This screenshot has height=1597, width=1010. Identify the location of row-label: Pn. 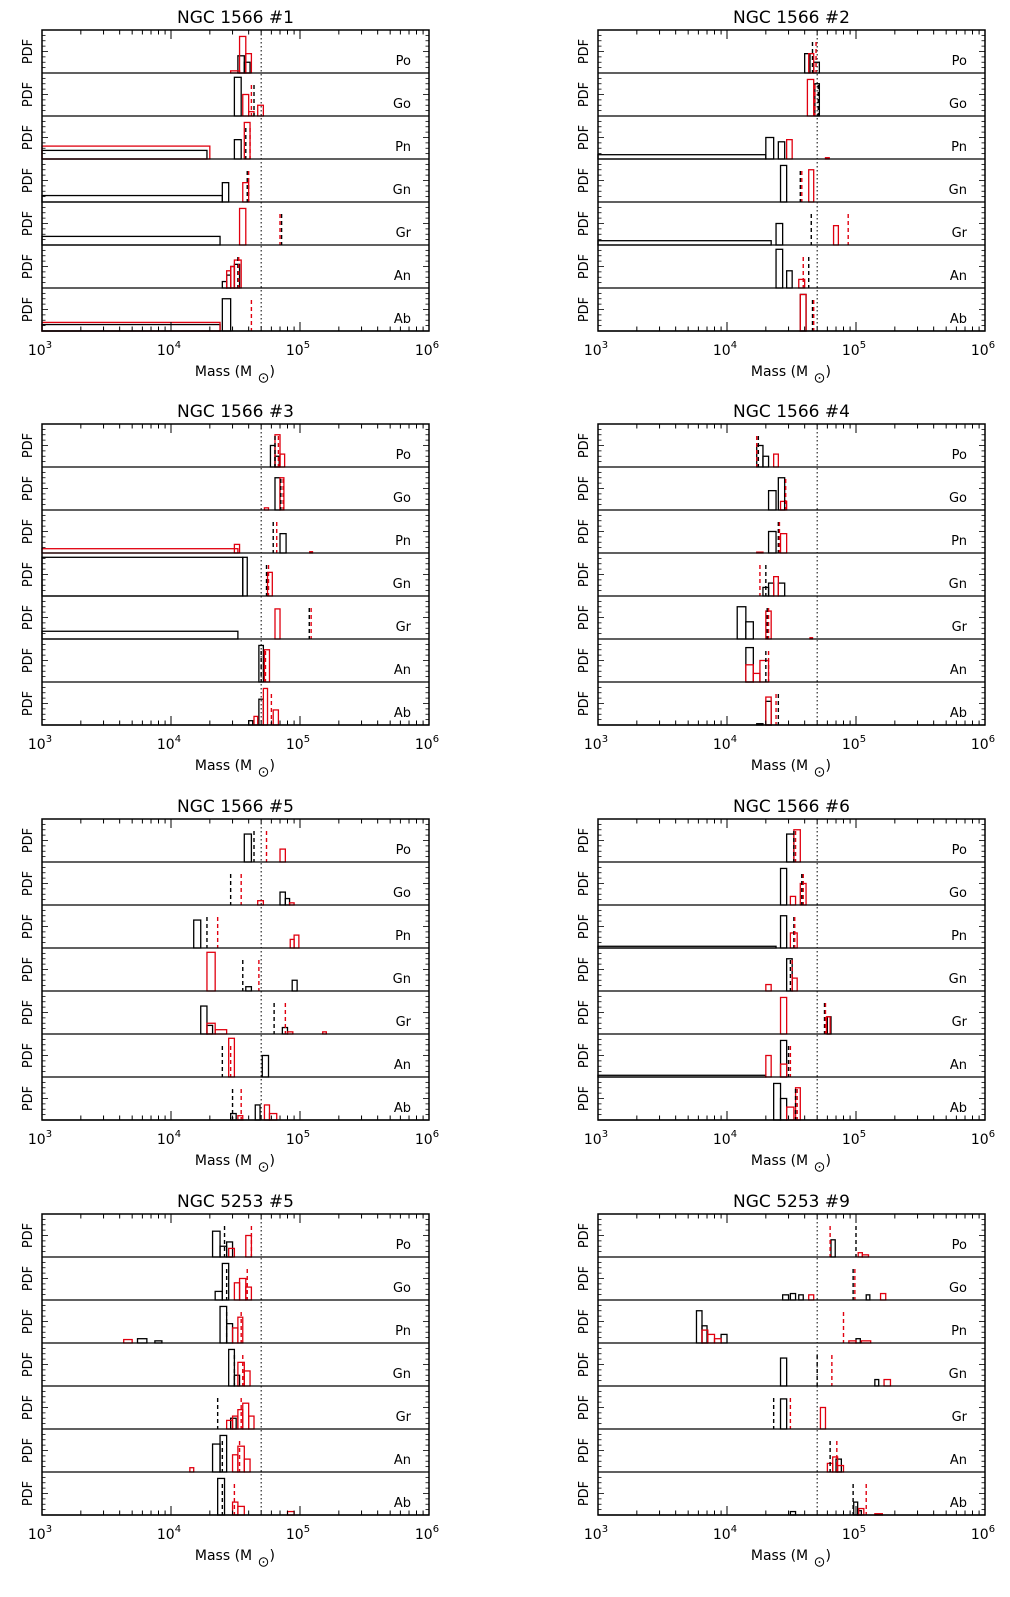
(403, 1331).